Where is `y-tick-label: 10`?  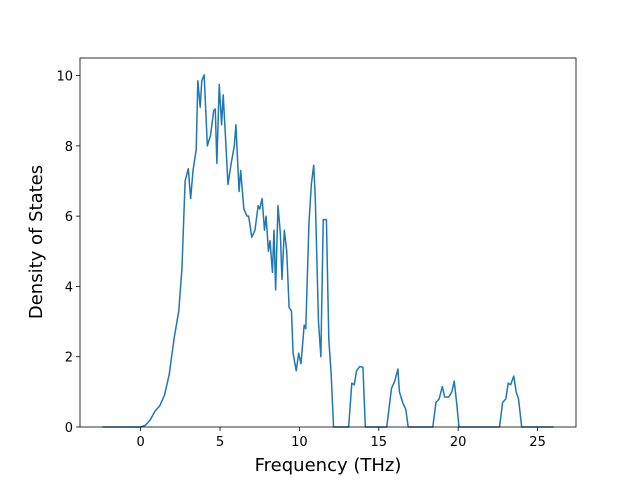 y-tick-label: 10 is located at coordinates (64, 77).